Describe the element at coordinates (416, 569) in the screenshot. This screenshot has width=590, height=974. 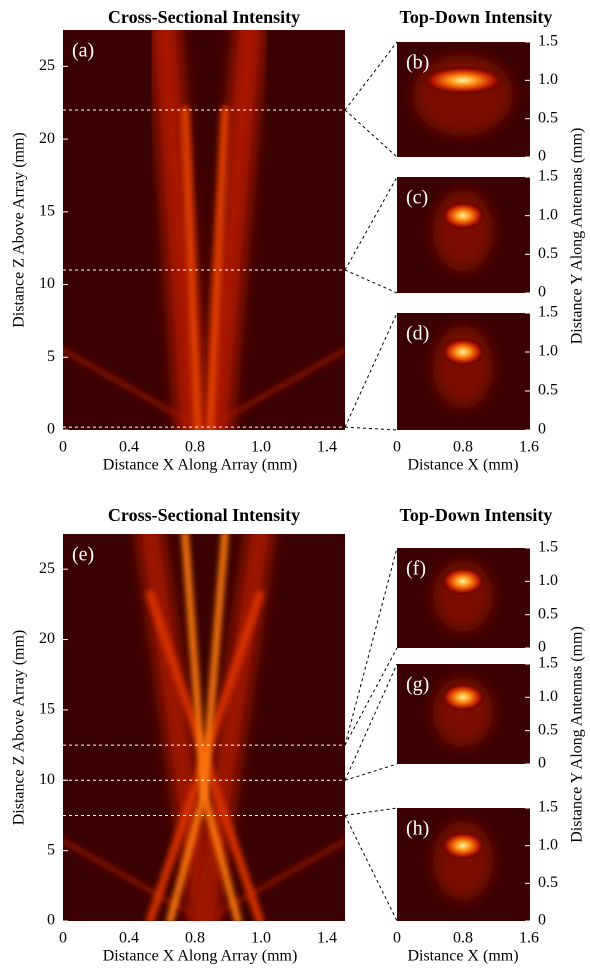
I see `panel-label: (f)` at that location.